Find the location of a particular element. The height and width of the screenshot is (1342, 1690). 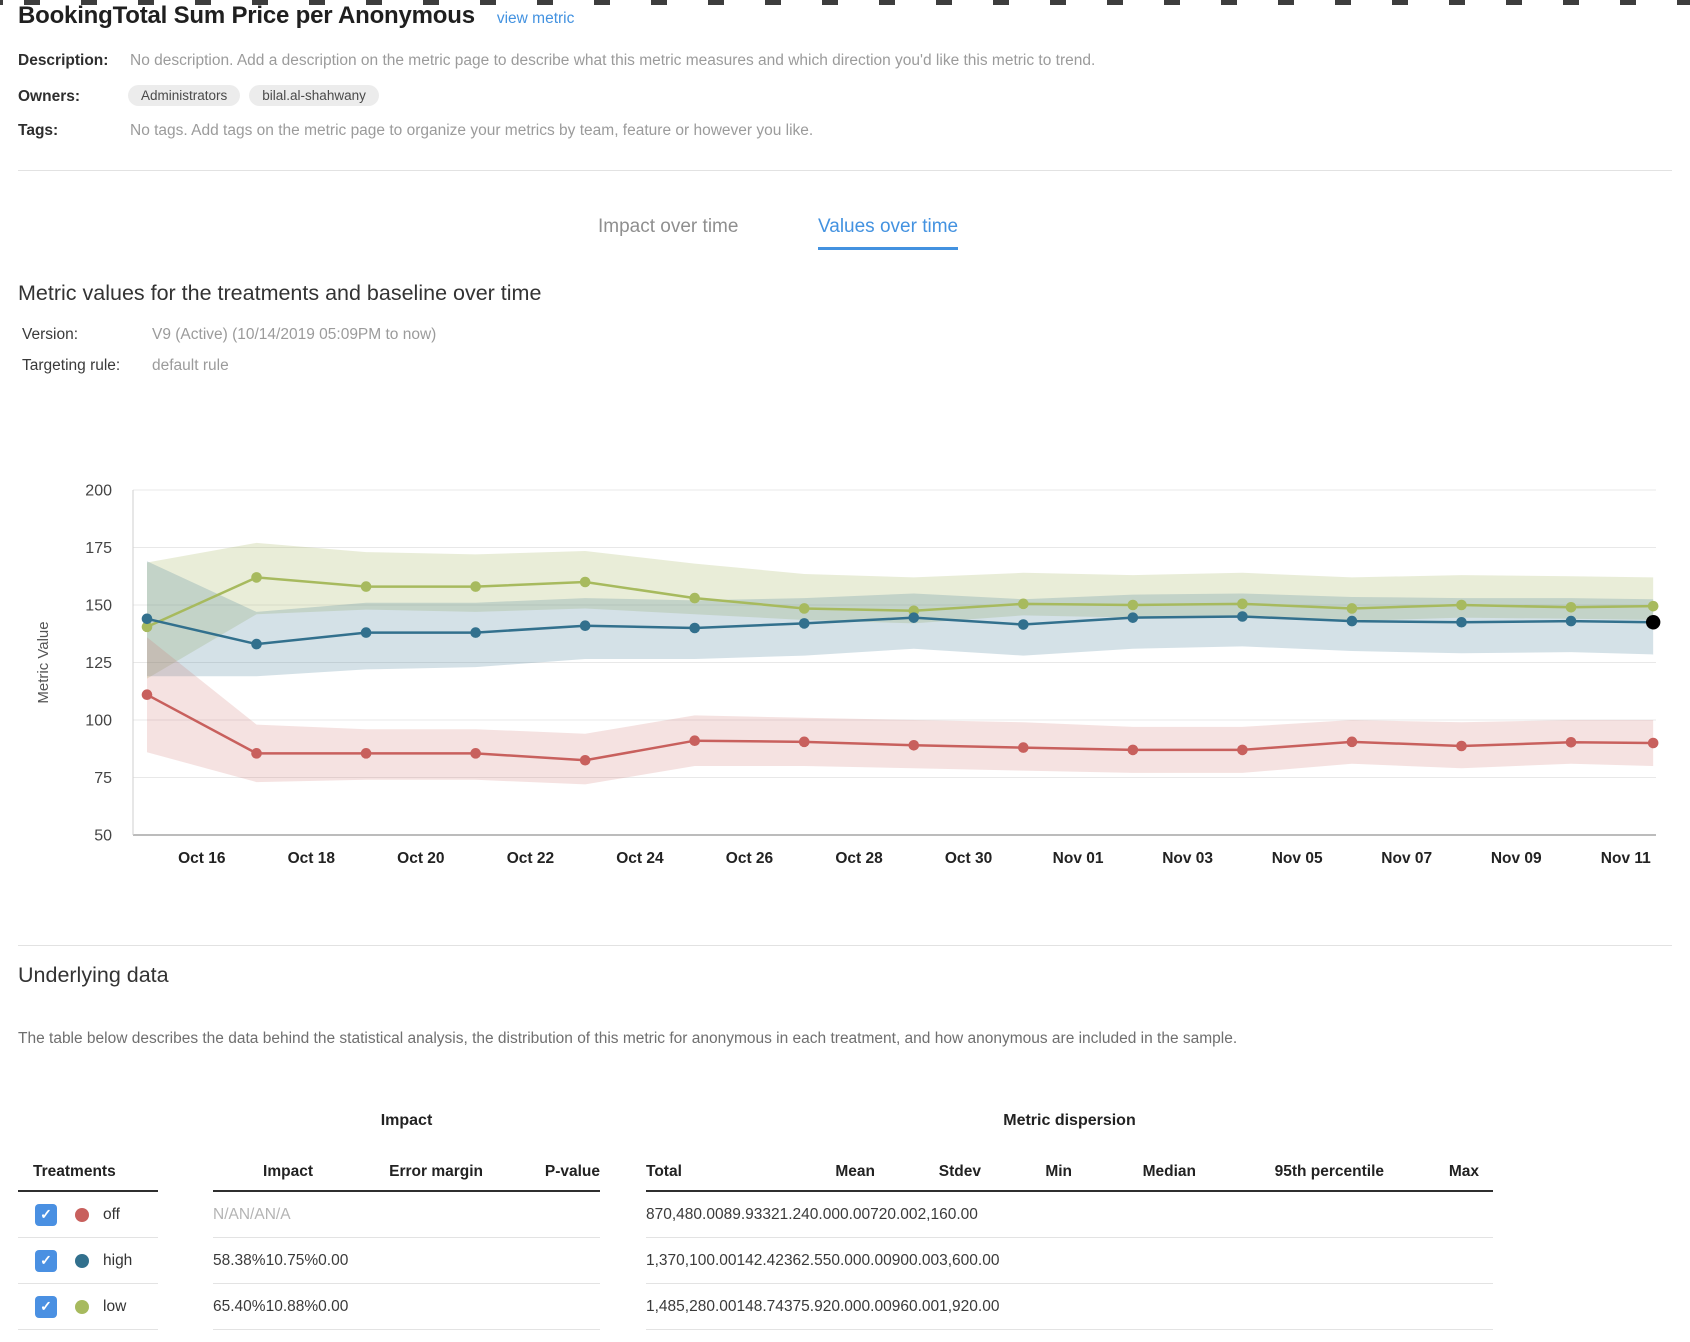

dispersion-column-header: Median is located at coordinates (1169, 1171).